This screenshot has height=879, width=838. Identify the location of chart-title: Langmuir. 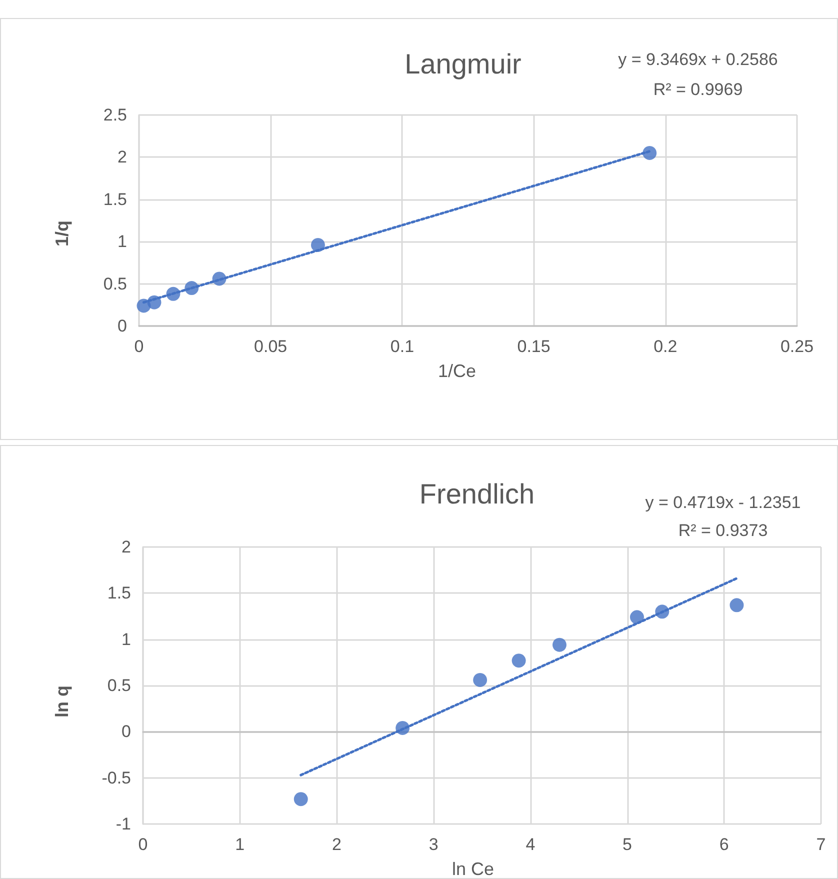
(463, 64).